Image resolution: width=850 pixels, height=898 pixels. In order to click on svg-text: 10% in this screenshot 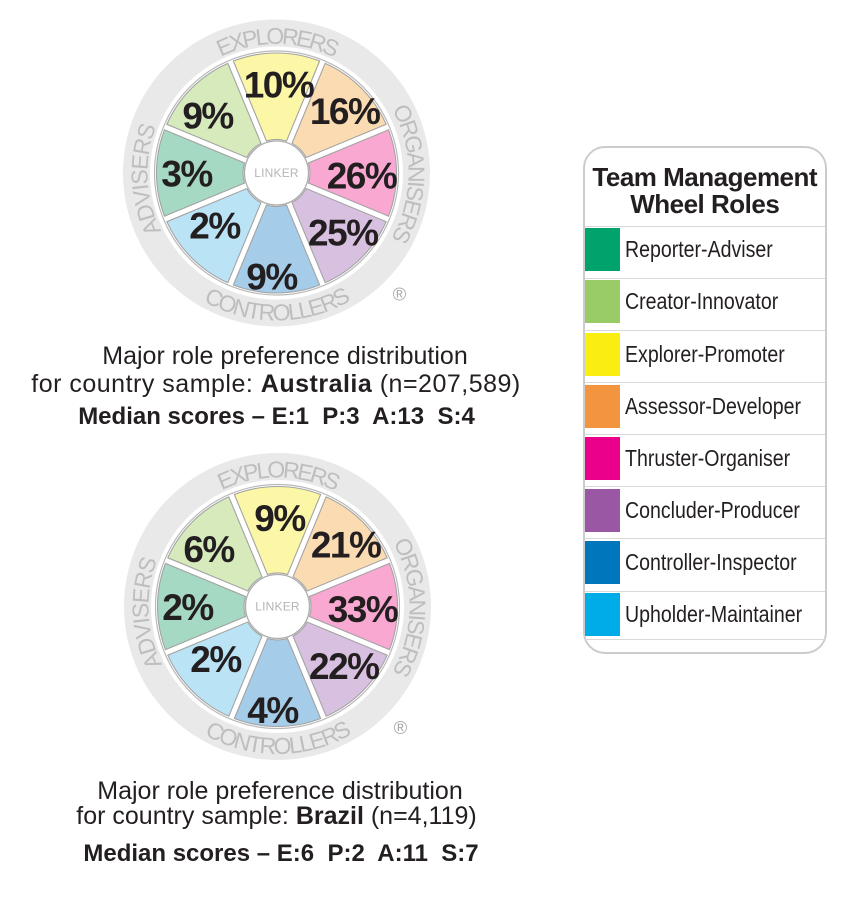, I will do `click(279, 84)`.